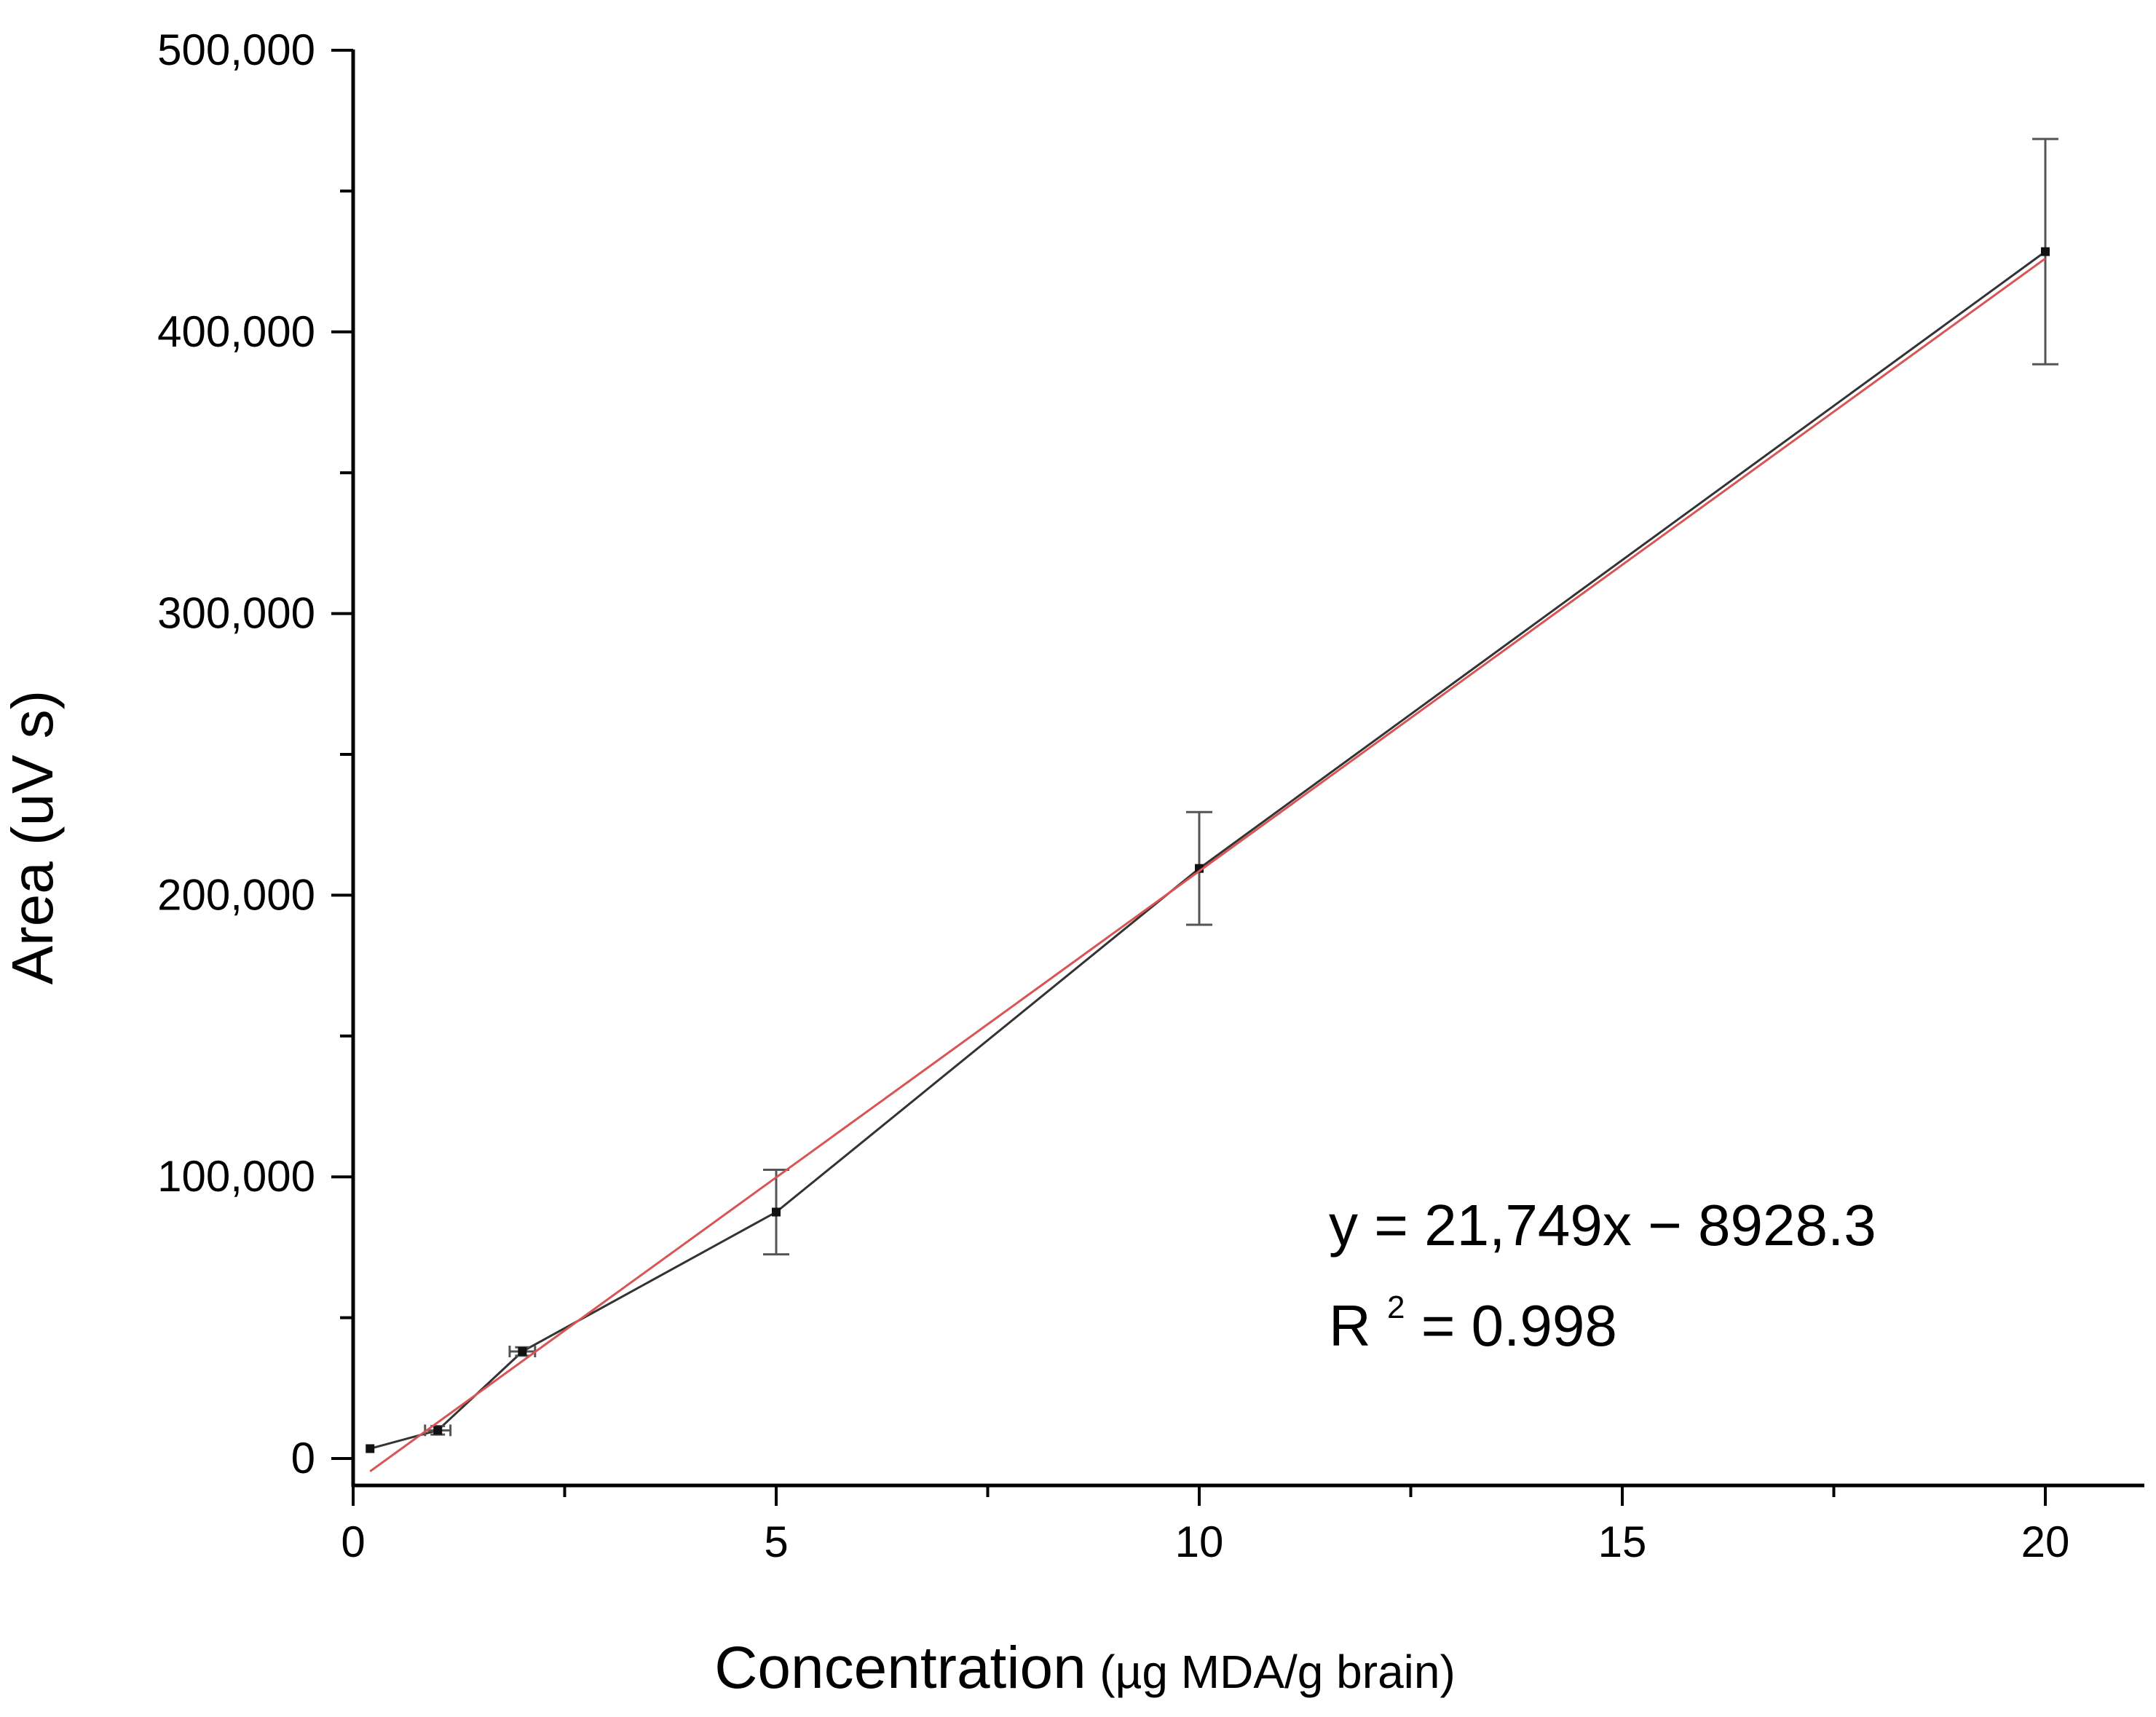 The image size is (2156, 1717). Describe the element at coordinates (2045, 1541) in the screenshot. I see `x-tick-label: 20` at that location.